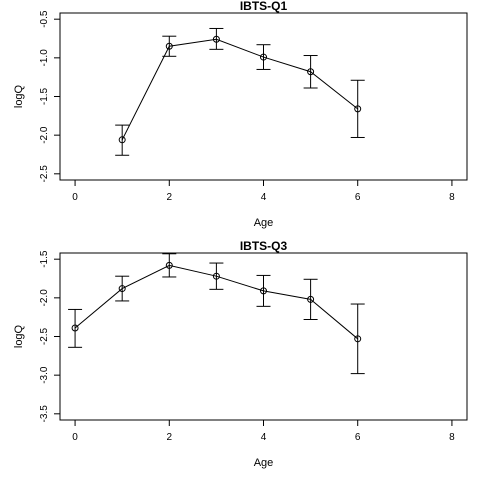  What do you see at coordinates (264, 6) in the screenshot?
I see `chart-title: IBTS-Q1` at bounding box center [264, 6].